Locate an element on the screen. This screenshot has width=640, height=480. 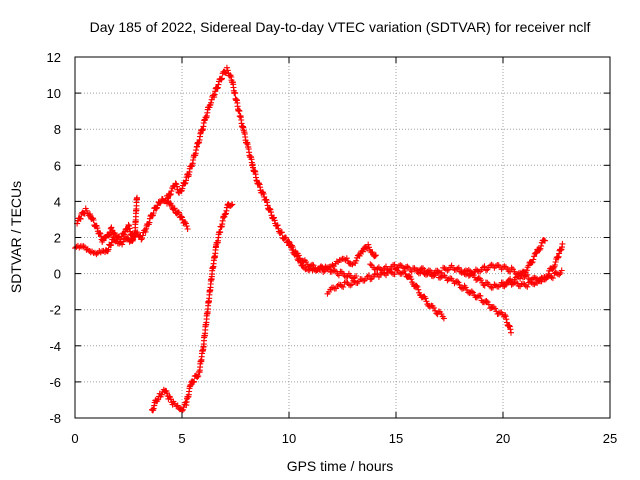
x-tick-label: 20 is located at coordinates (503, 438).